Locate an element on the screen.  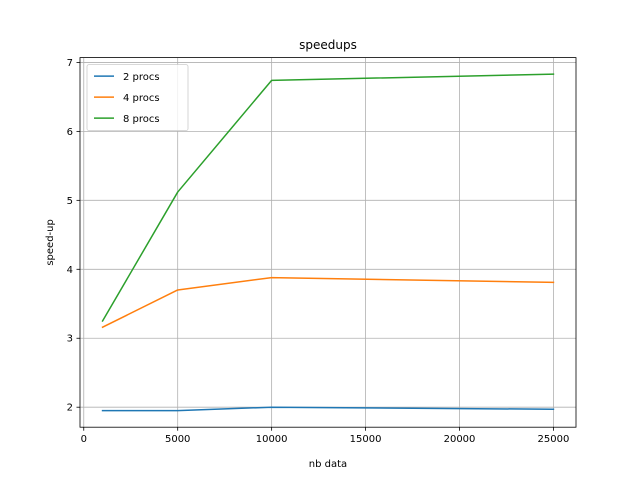
x-tick-label: 10000 is located at coordinates (272, 439).